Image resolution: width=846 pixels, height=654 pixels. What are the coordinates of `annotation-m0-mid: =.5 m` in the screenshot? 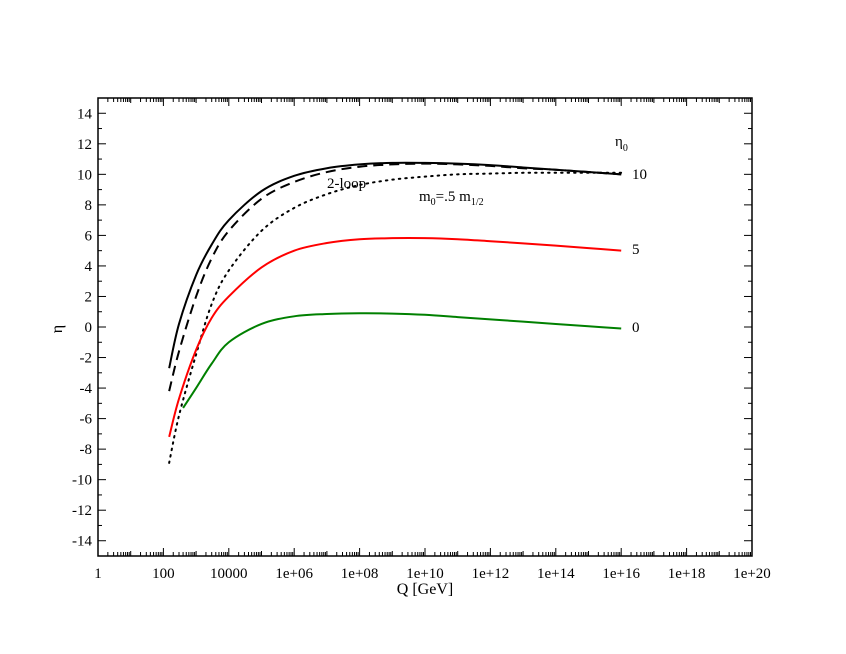 It's located at (453, 197).